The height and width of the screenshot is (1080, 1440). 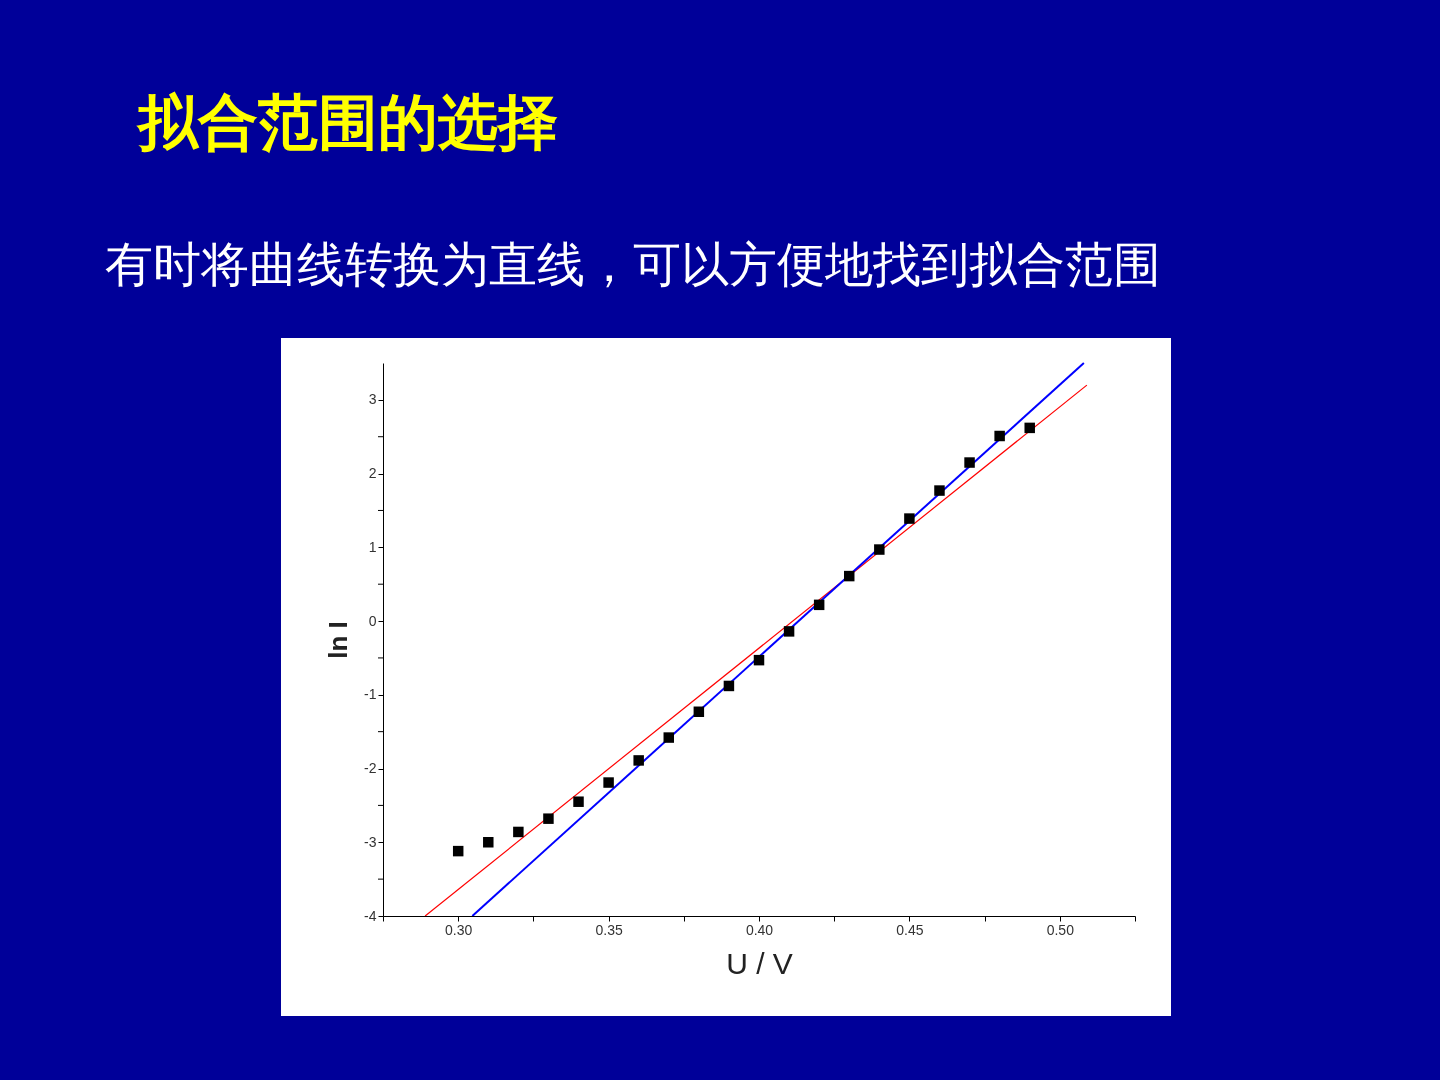 What do you see at coordinates (372, 473) in the screenshot?
I see `y-tick-label: 2` at bounding box center [372, 473].